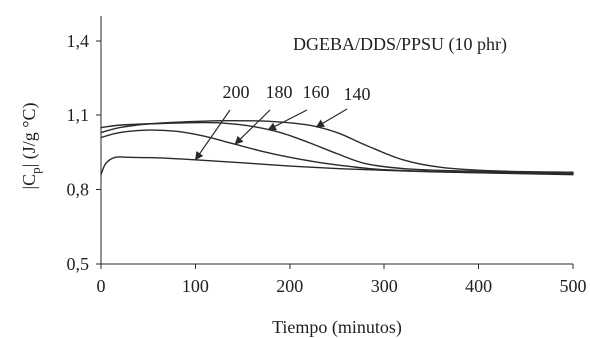 This screenshot has height=338, width=590. What do you see at coordinates (279, 92) in the screenshot?
I see `series-label-180: 180` at bounding box center [279, 92].